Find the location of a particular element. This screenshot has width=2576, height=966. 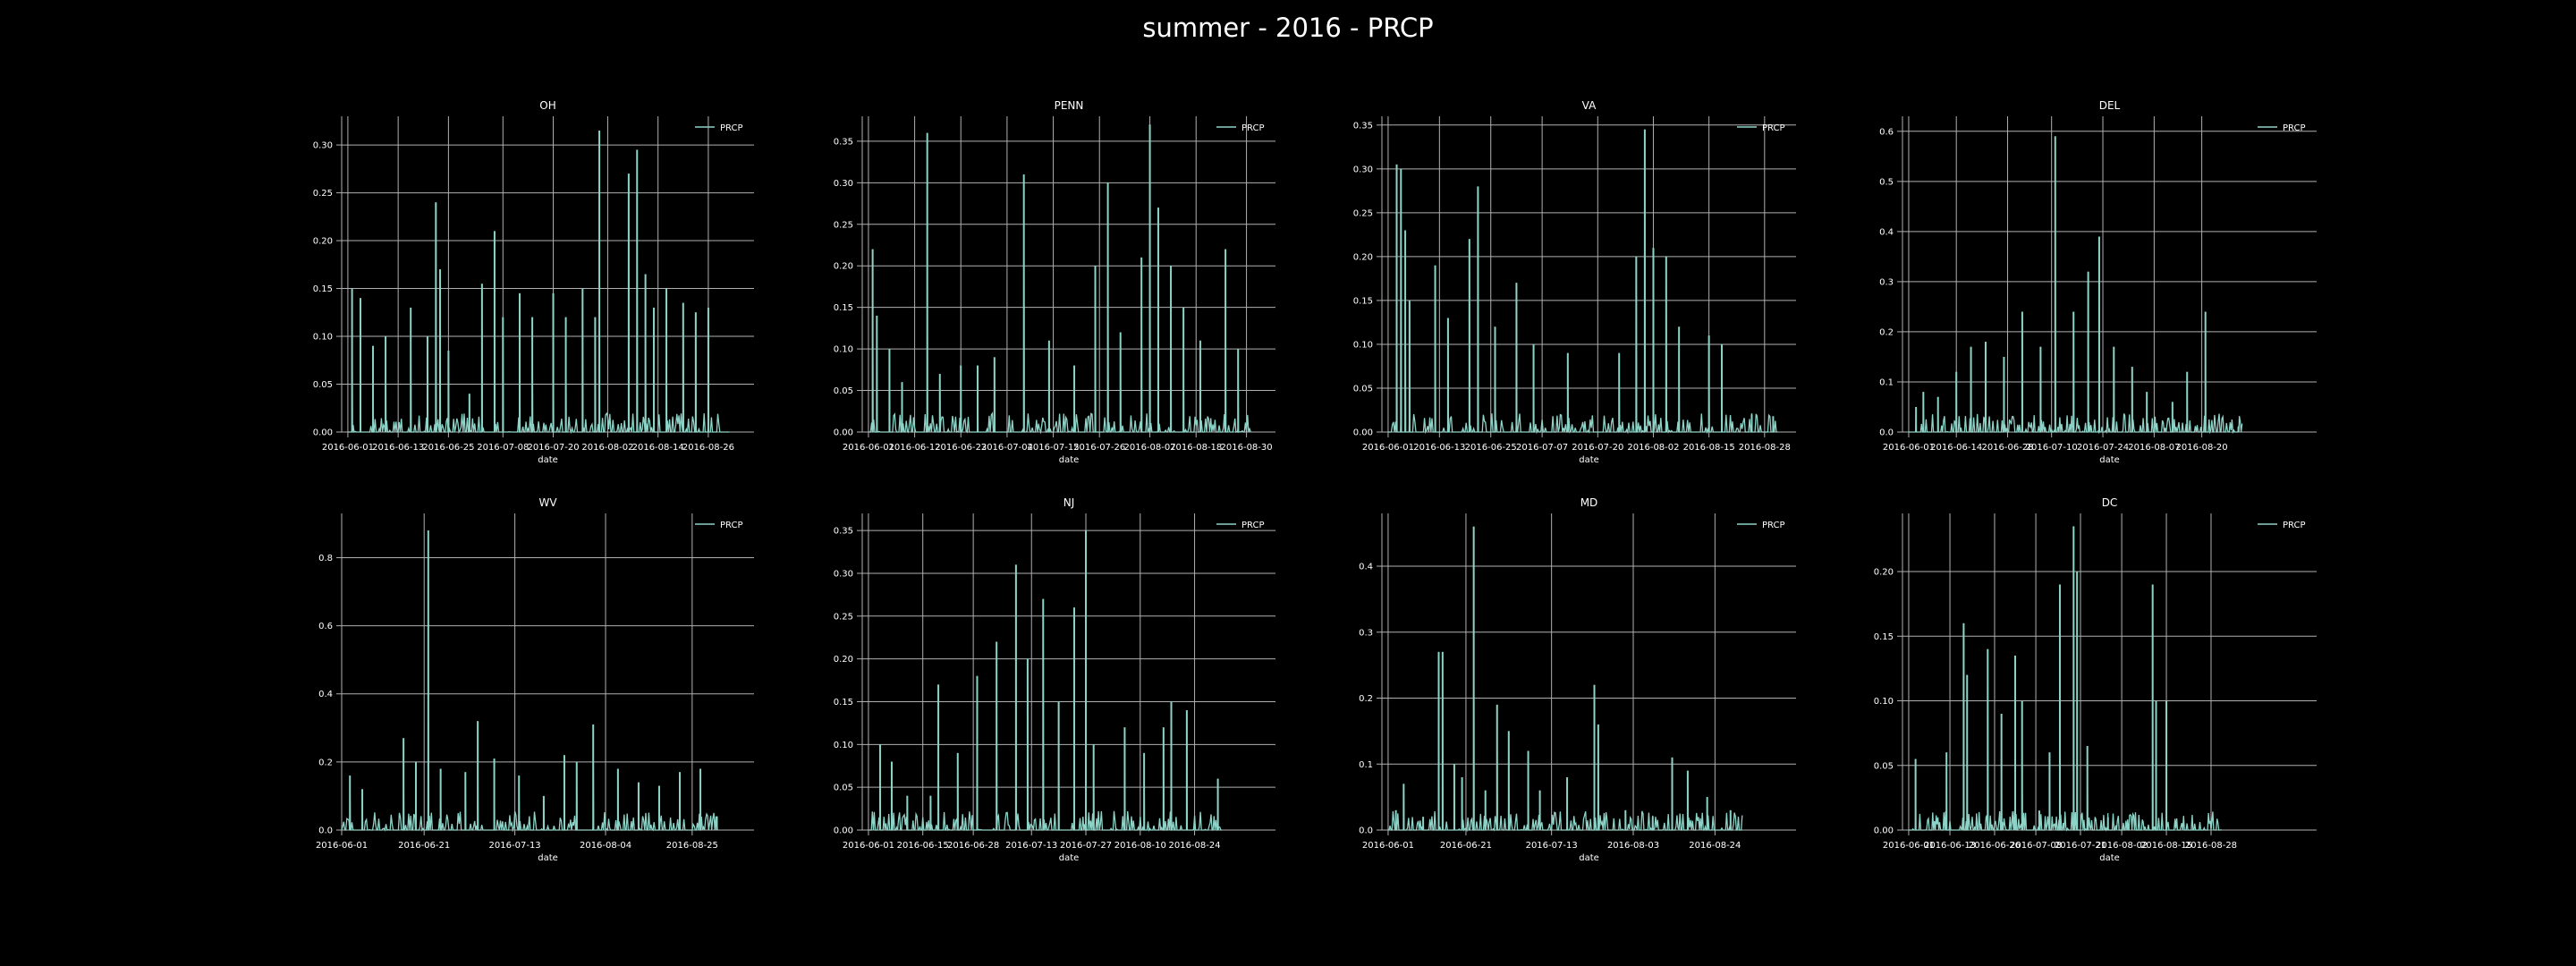

x-tick-label: 2016-07-15 is located at coordinates (1053, 448).